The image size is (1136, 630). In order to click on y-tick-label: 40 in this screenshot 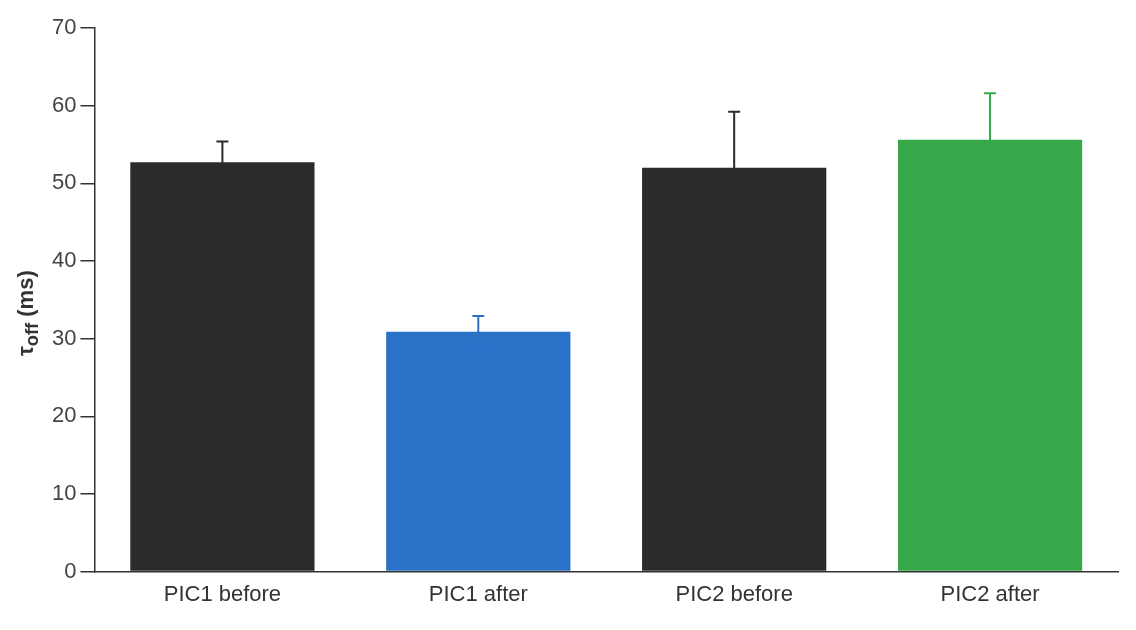, I will do `click(64, 260)`.